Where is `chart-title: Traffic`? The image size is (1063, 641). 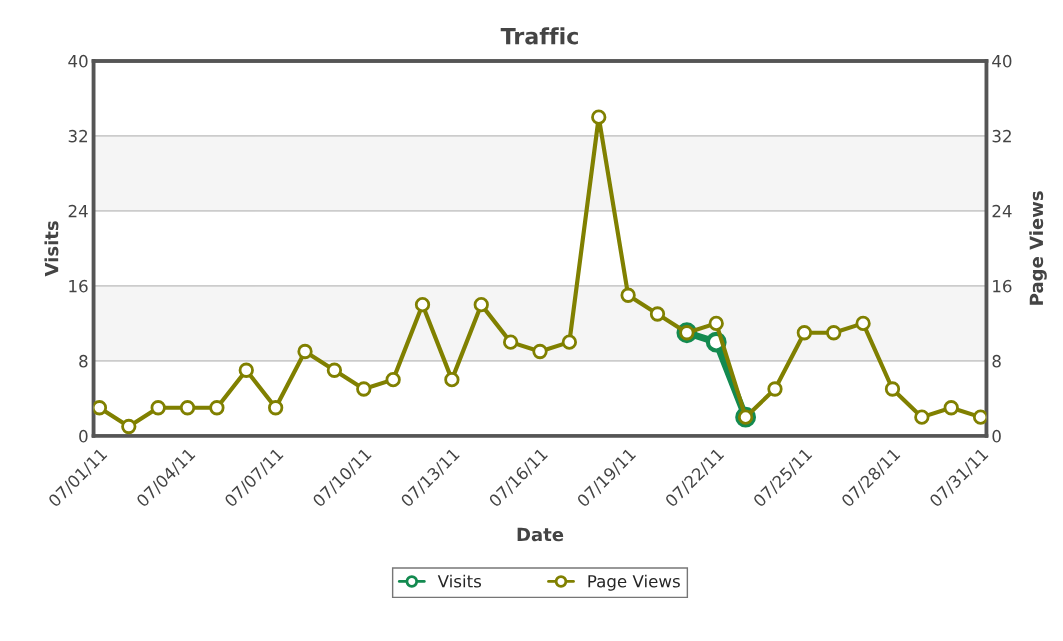 chart-title: Traffic is located at coordinates (539, 36).